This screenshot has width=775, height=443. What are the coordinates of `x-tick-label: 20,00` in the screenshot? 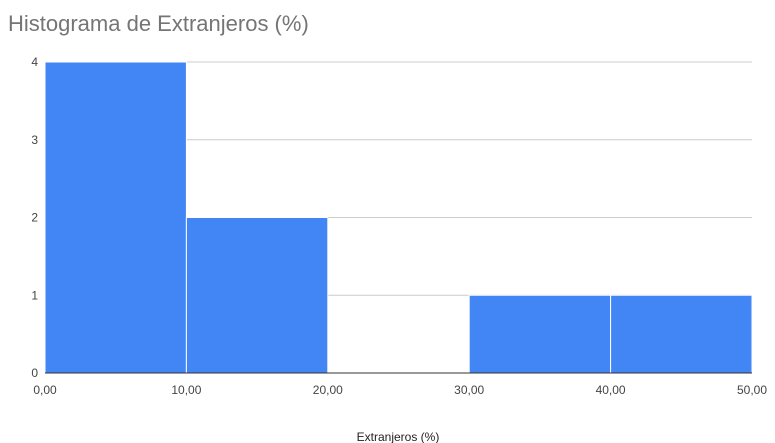 It's located at (328, 390).